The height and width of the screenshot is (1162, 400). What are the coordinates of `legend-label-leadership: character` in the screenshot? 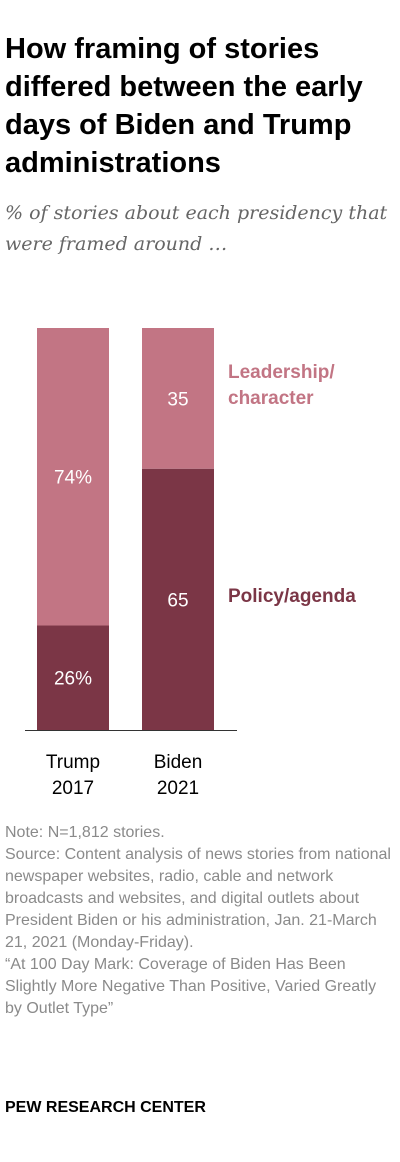 It's located at (271, 398).